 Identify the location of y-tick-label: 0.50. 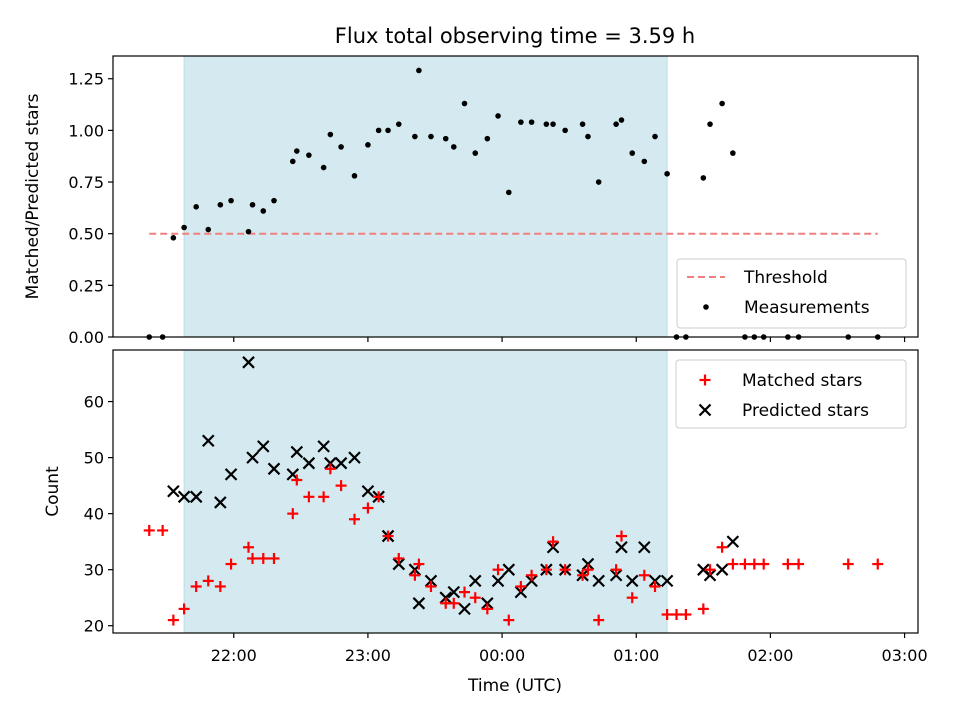
(86, 234).